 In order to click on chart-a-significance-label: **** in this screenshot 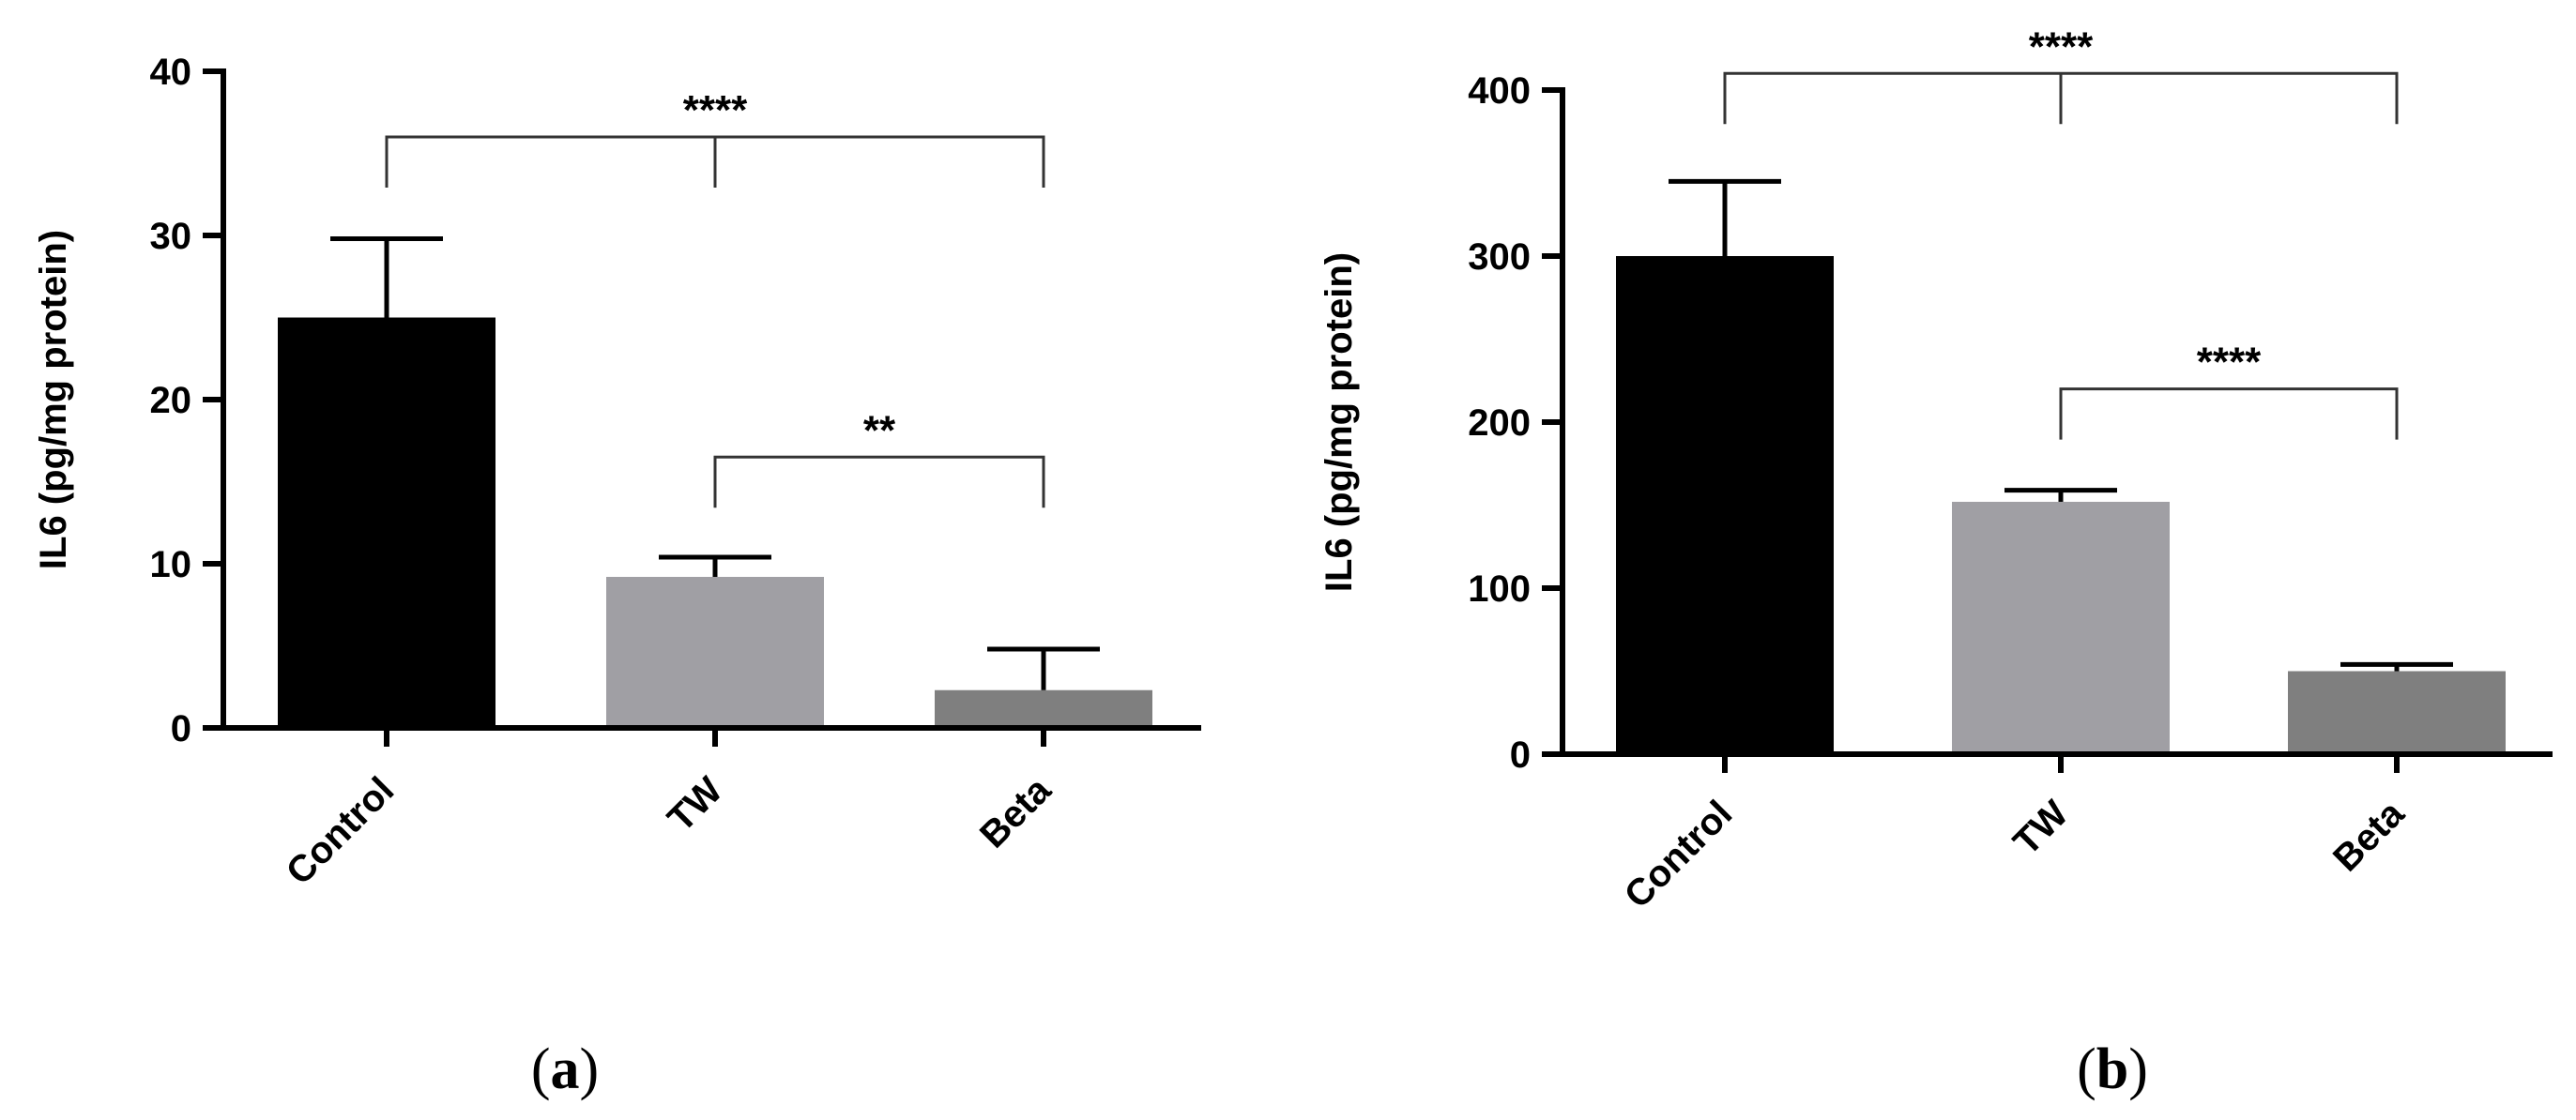, I will do `click(715, 110)`.